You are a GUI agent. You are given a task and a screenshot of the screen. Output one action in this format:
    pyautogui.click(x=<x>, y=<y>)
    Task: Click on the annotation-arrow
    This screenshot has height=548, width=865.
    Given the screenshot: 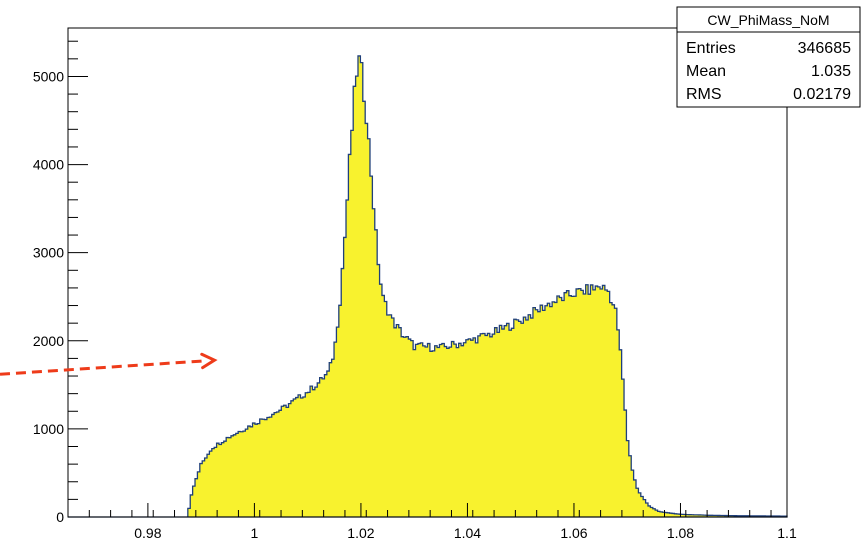 What is the action you would take?
    pyautogui.click(x=109, y=364)
    